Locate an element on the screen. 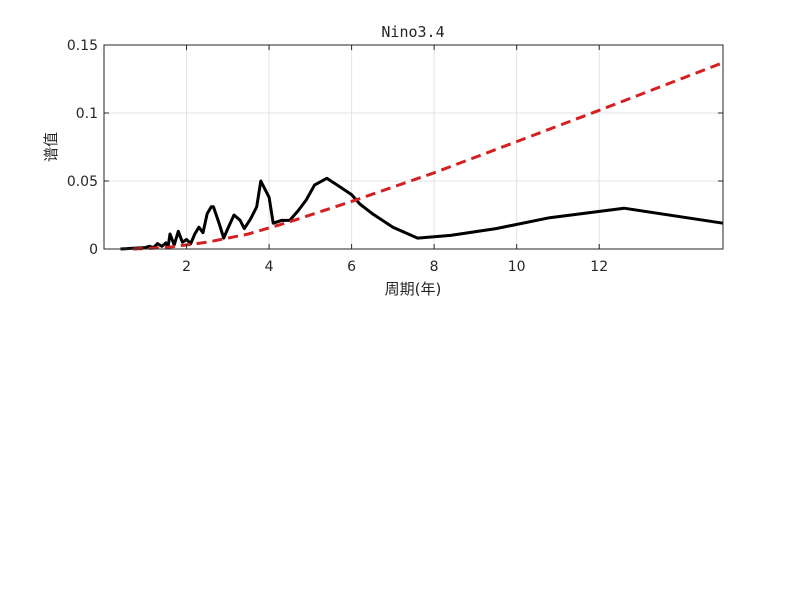  x-tick-label: 10 is located at coordinates (517, 267).